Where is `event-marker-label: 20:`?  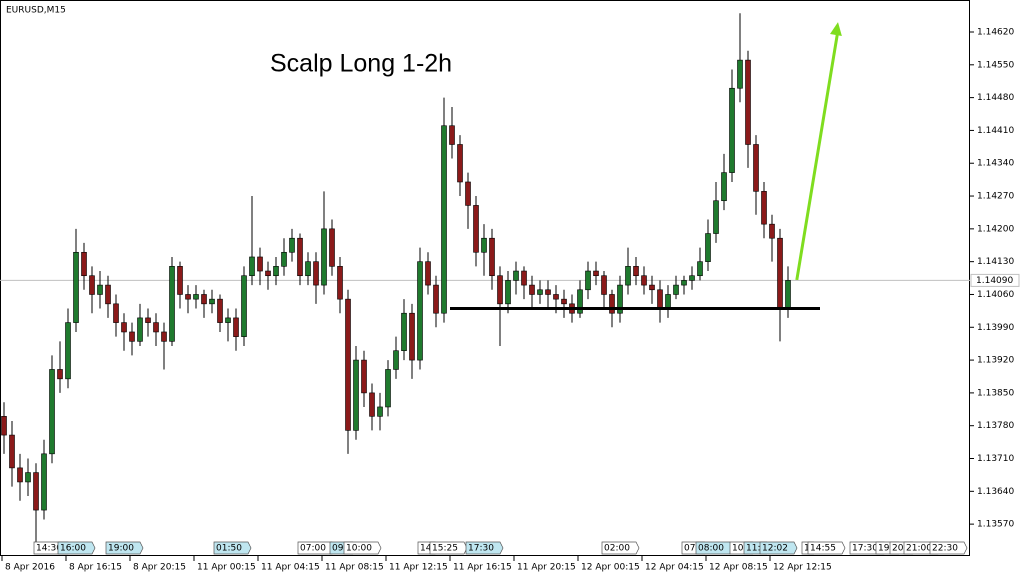
event-marker-label: 20: is located at coordinates (899, 549).